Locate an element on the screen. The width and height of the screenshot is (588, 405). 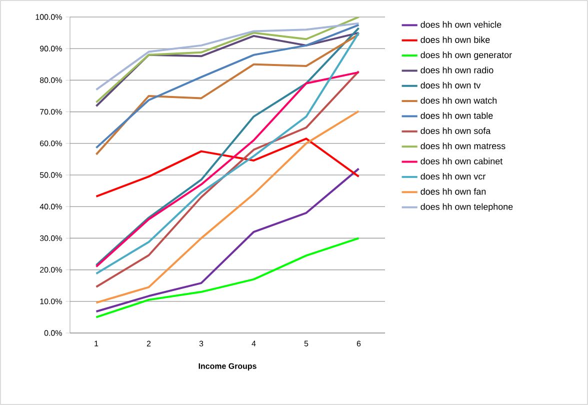
legend-label: does hh own generator is located at coordinates (466, 56).